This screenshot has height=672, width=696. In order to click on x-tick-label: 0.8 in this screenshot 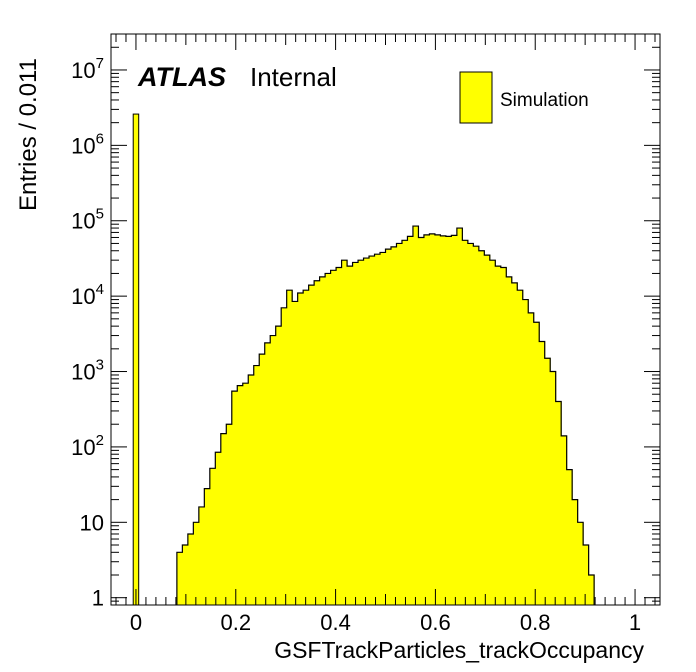, I will do `click(535, 622)`.